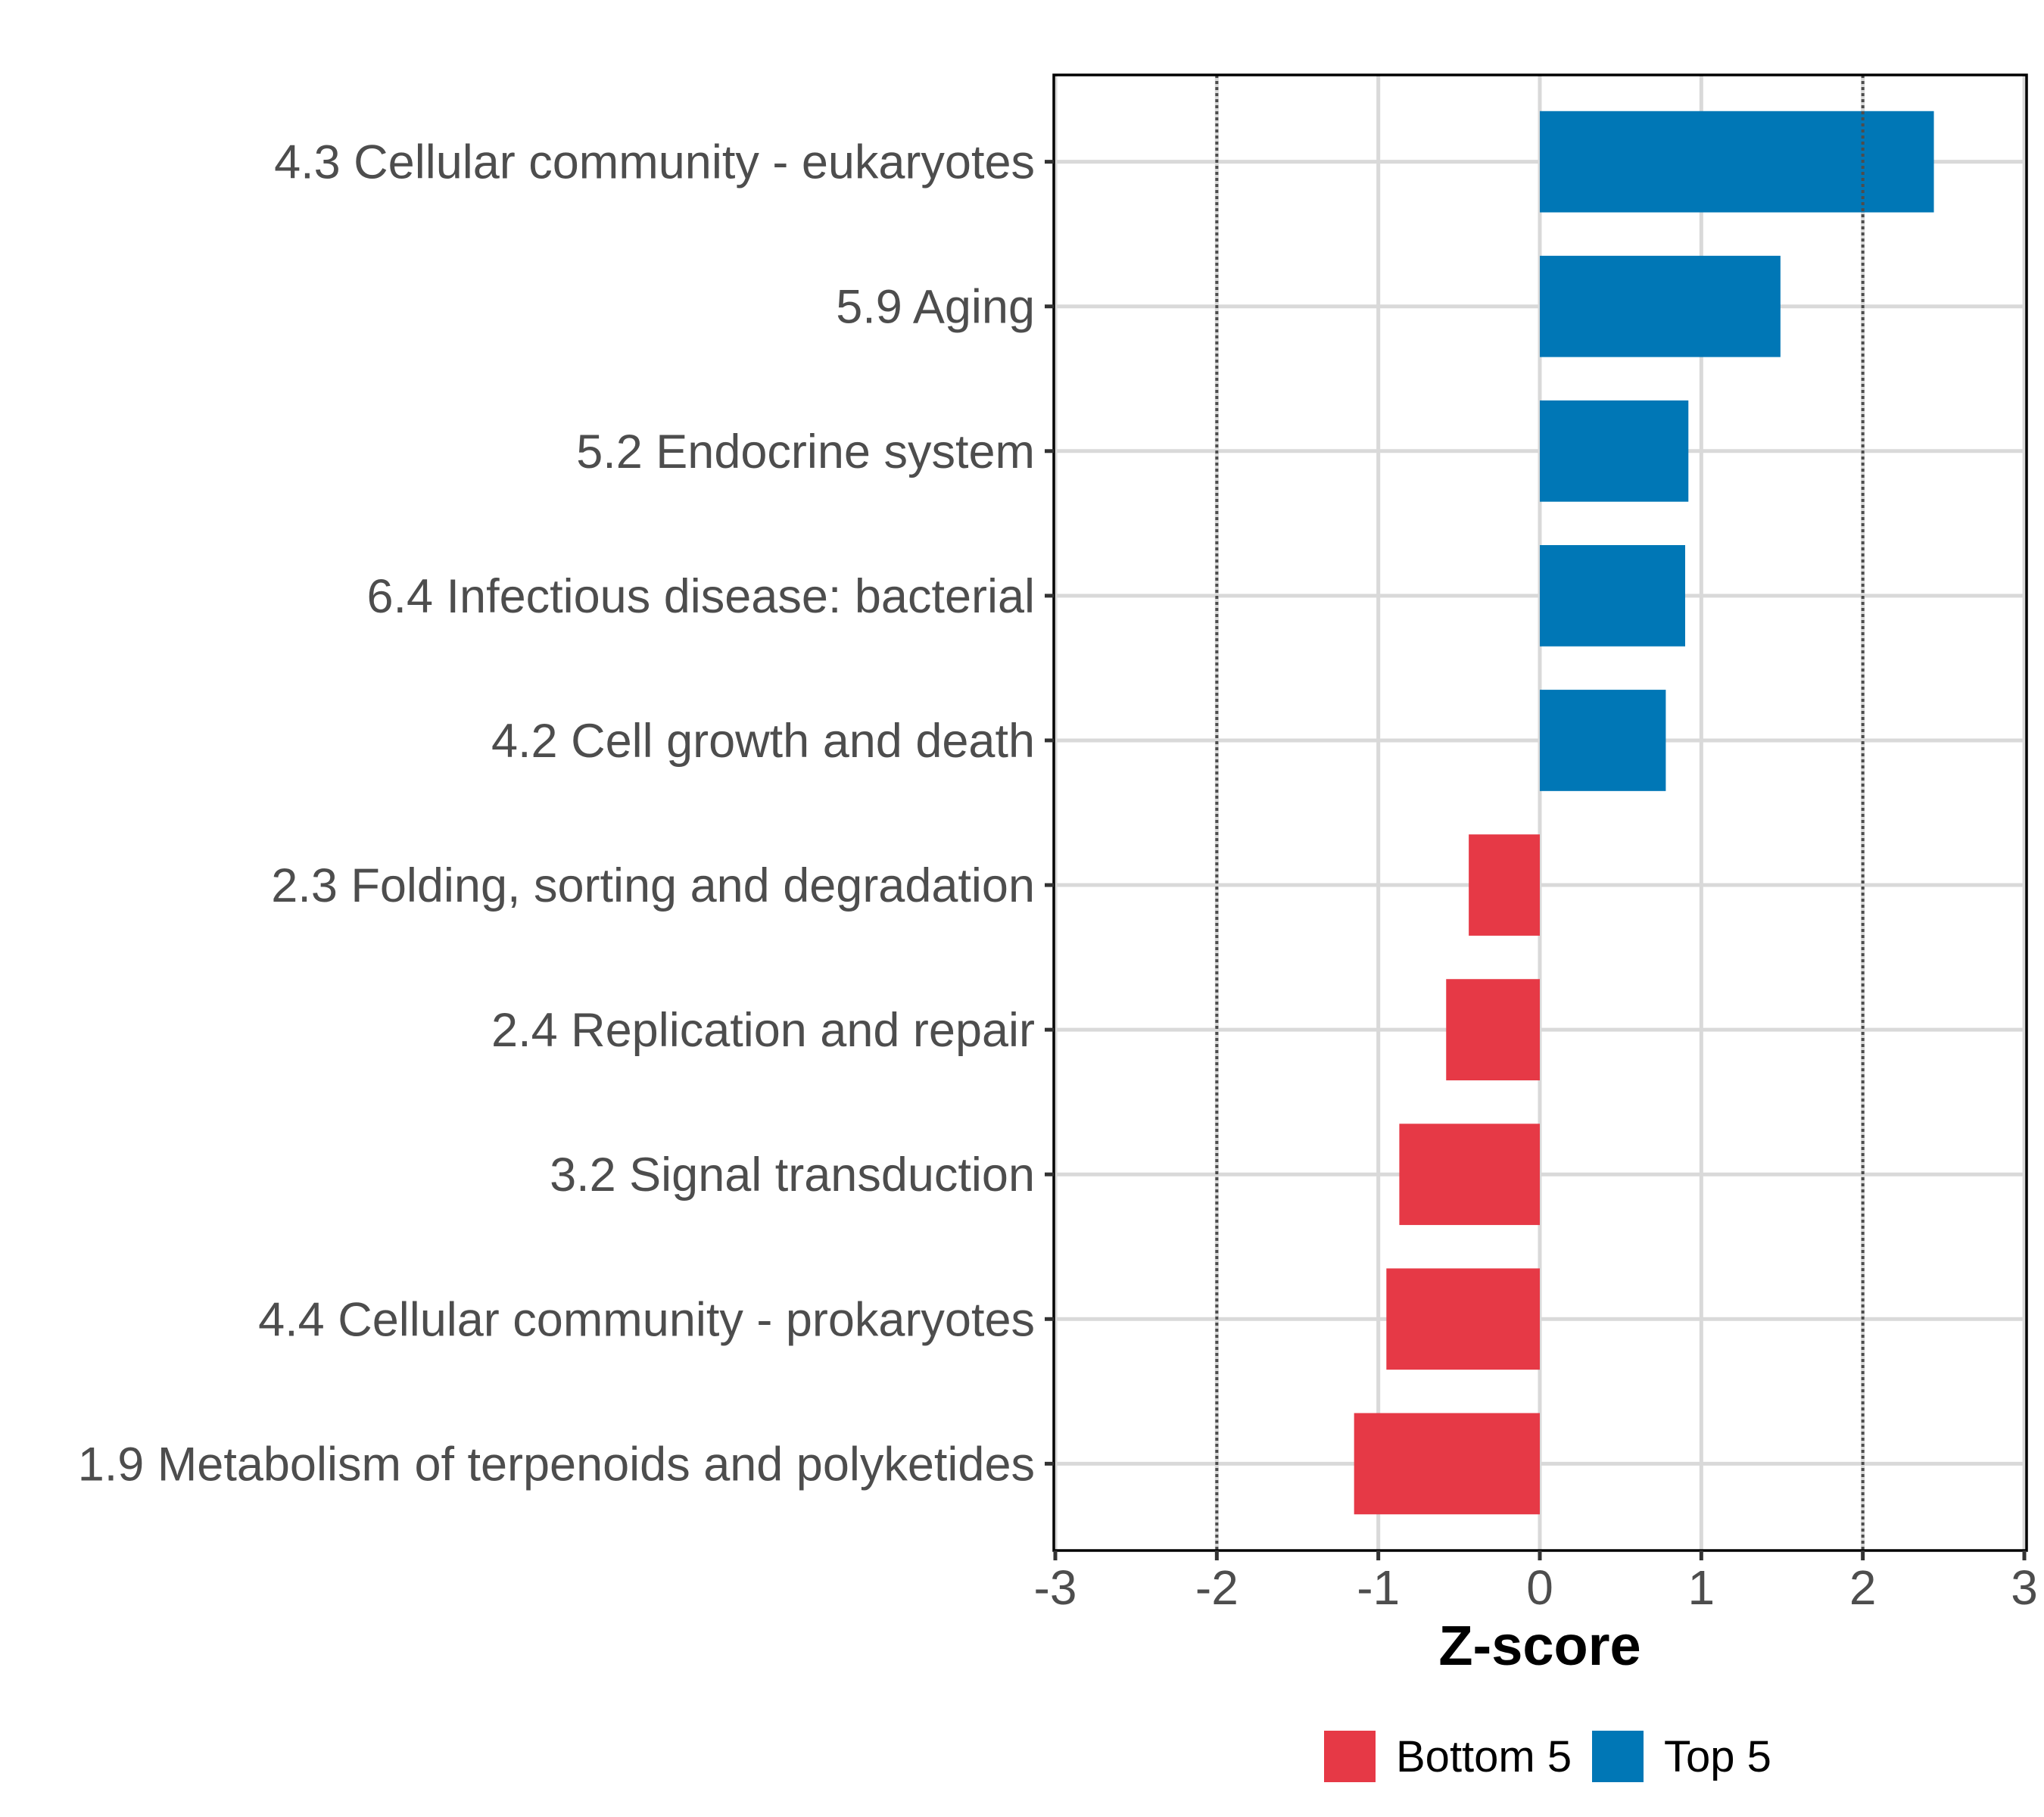 Image resolution: width=2044 pixels, height=1817 pixels. Describe the element at coordinates (1055, 1587) in the screenshot. I see `x-tick-label: -3` at that location.